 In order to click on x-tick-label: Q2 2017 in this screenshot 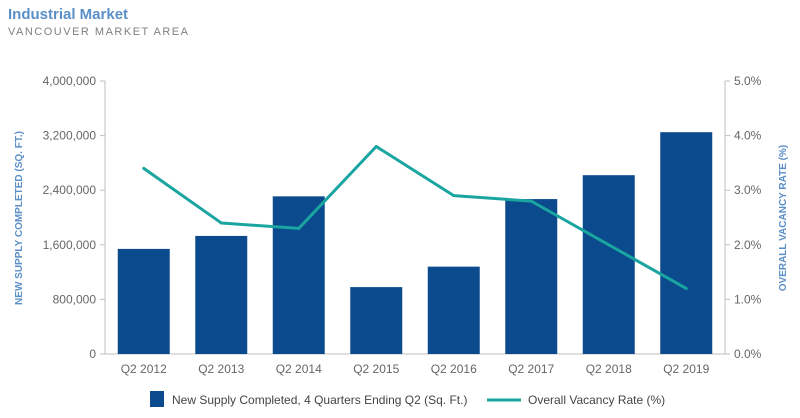, I will do `click(531, 369)`.